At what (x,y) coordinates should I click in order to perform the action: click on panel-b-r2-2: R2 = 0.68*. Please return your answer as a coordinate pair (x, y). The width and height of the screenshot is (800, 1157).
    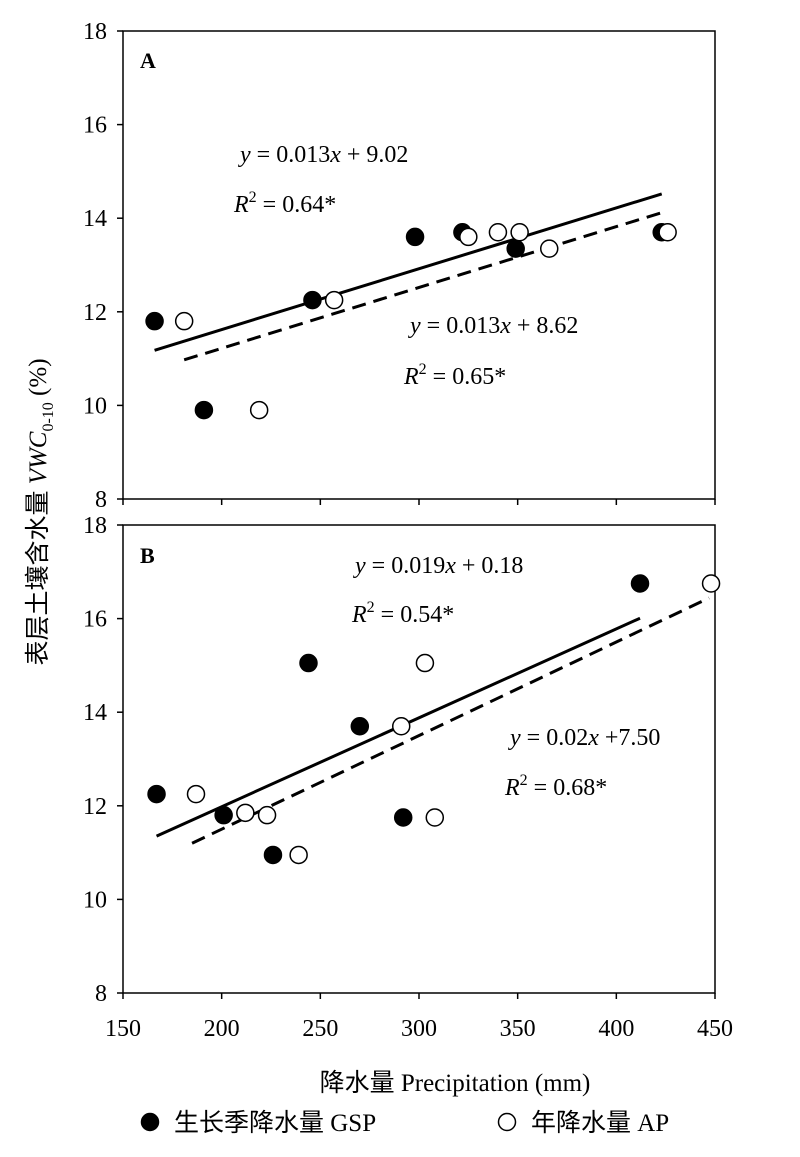
    Looking at the image, I should click on (555, 786).